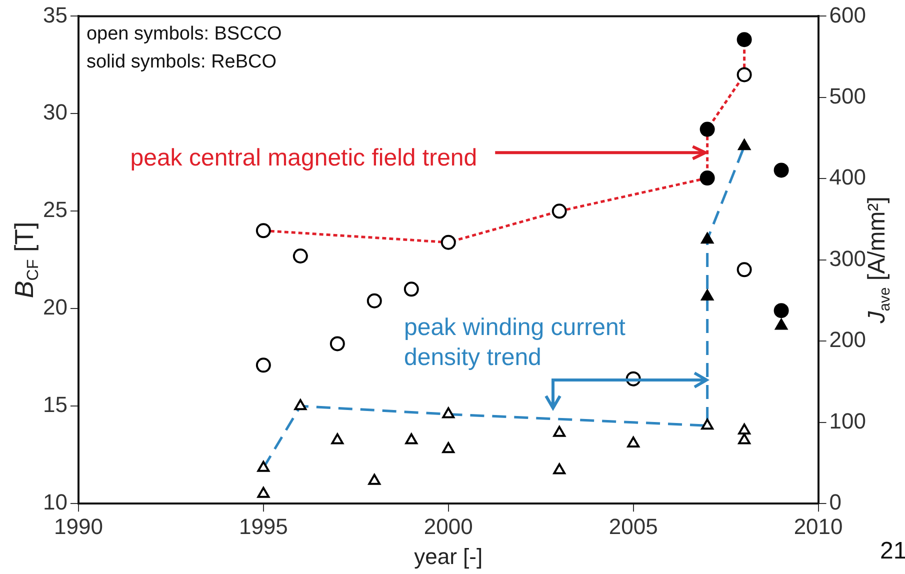 The image size is (905, 574). What do you see at coordinates (847, 177) in the screenshot?
I see `y2-tick-label: 400` at bounding box center [847, 177].